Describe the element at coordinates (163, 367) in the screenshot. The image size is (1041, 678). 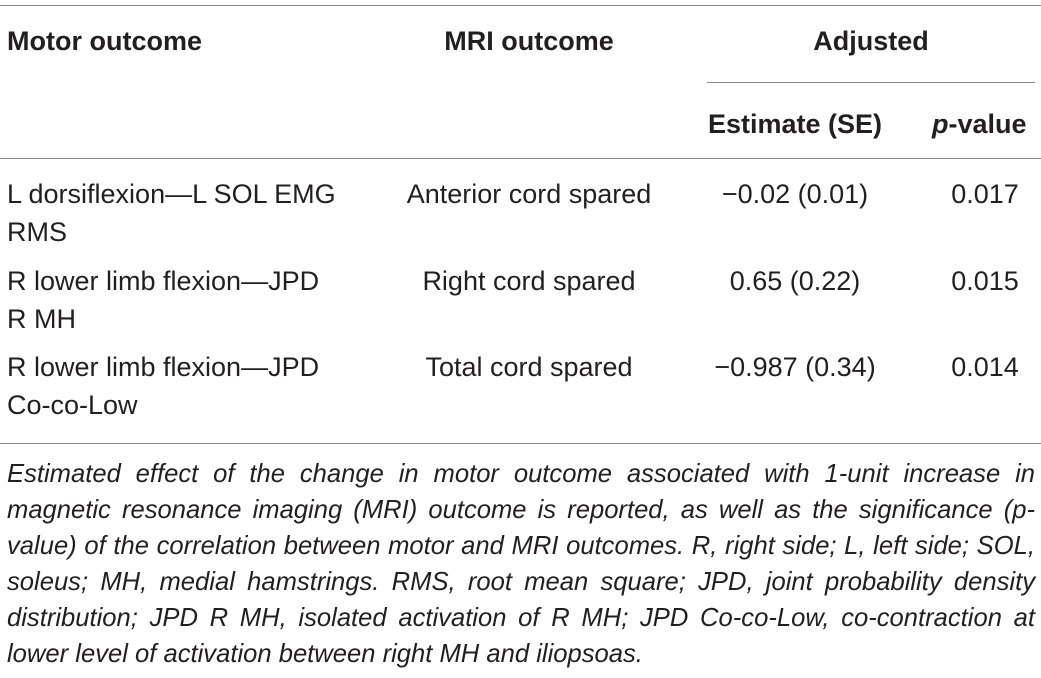
I see `row3-motor-line1: R lower limb flexion—JPD` at that location.